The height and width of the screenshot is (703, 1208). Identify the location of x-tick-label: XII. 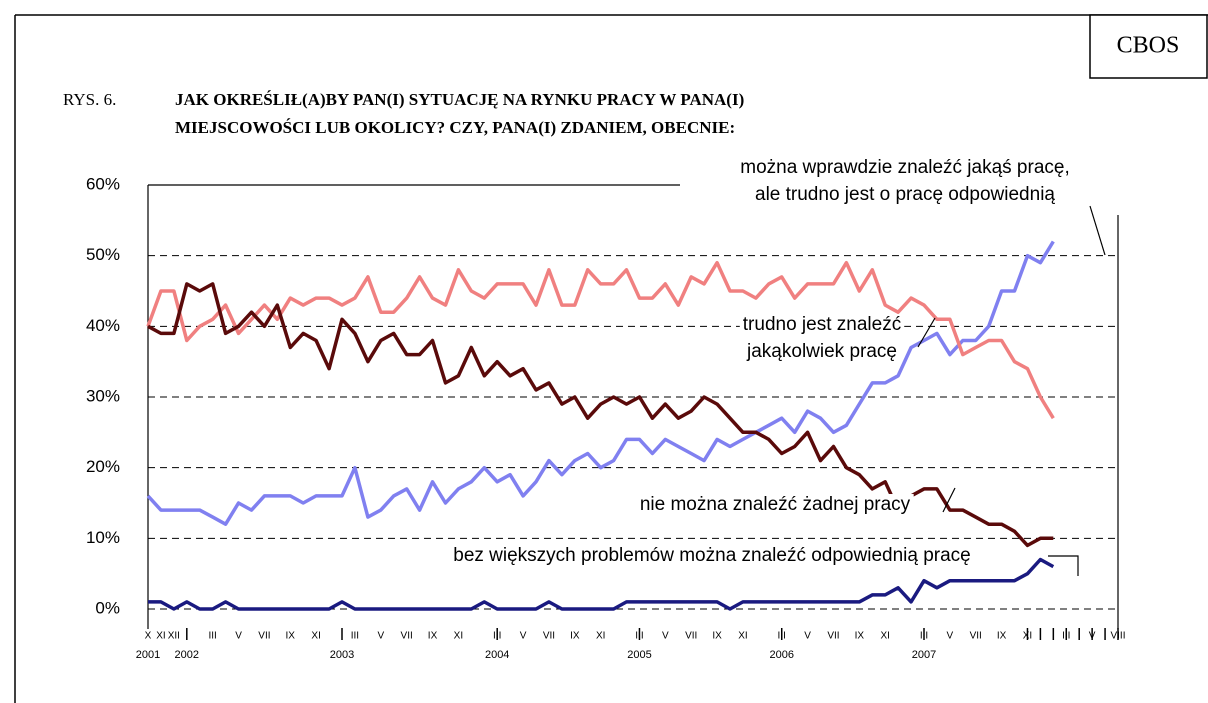
(174, 636).